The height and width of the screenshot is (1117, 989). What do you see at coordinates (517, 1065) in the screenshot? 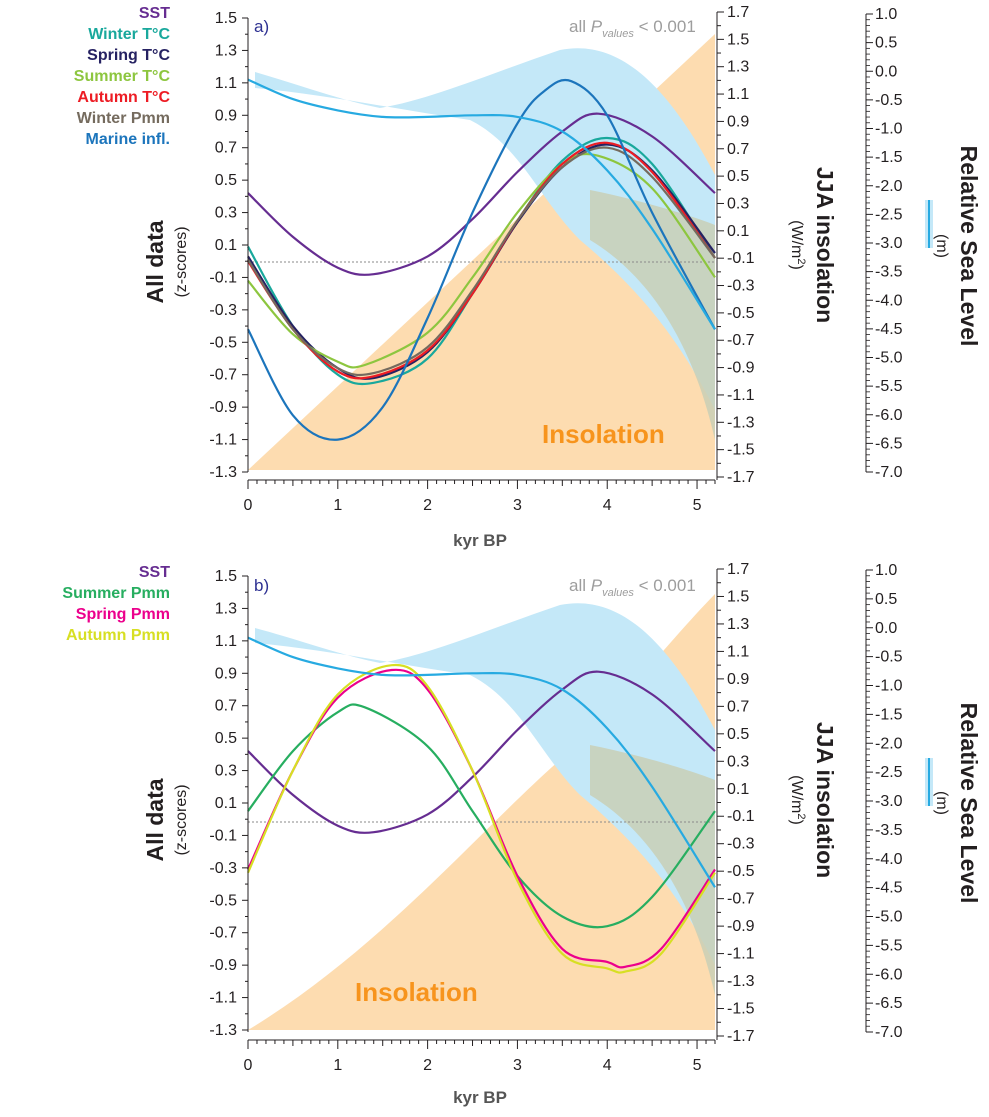
I see `x-axis-tick-label: 3` at bounding box center [517, 1065].